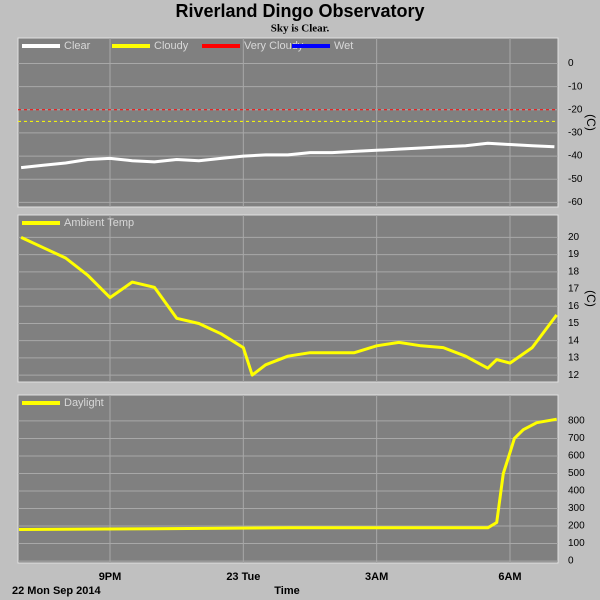 This screenshot has height=600, width=600. I want to click on y-tick-label: 13, so click(574, 358).